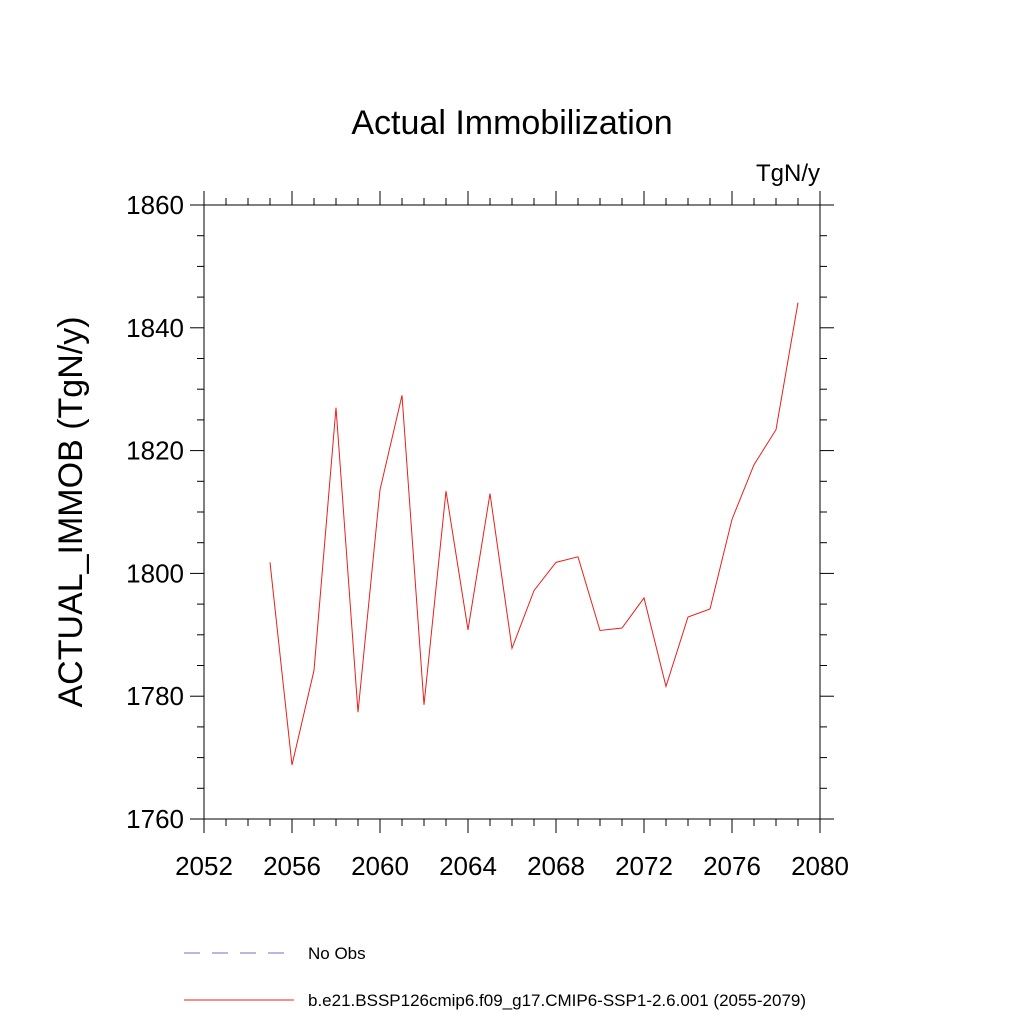 This screenshot has height=1024, width=1024. What do you see at coordinates (155, 696) in the screenshot?
I see `y-tick-label: 1780` at bounding box center [155, 696].